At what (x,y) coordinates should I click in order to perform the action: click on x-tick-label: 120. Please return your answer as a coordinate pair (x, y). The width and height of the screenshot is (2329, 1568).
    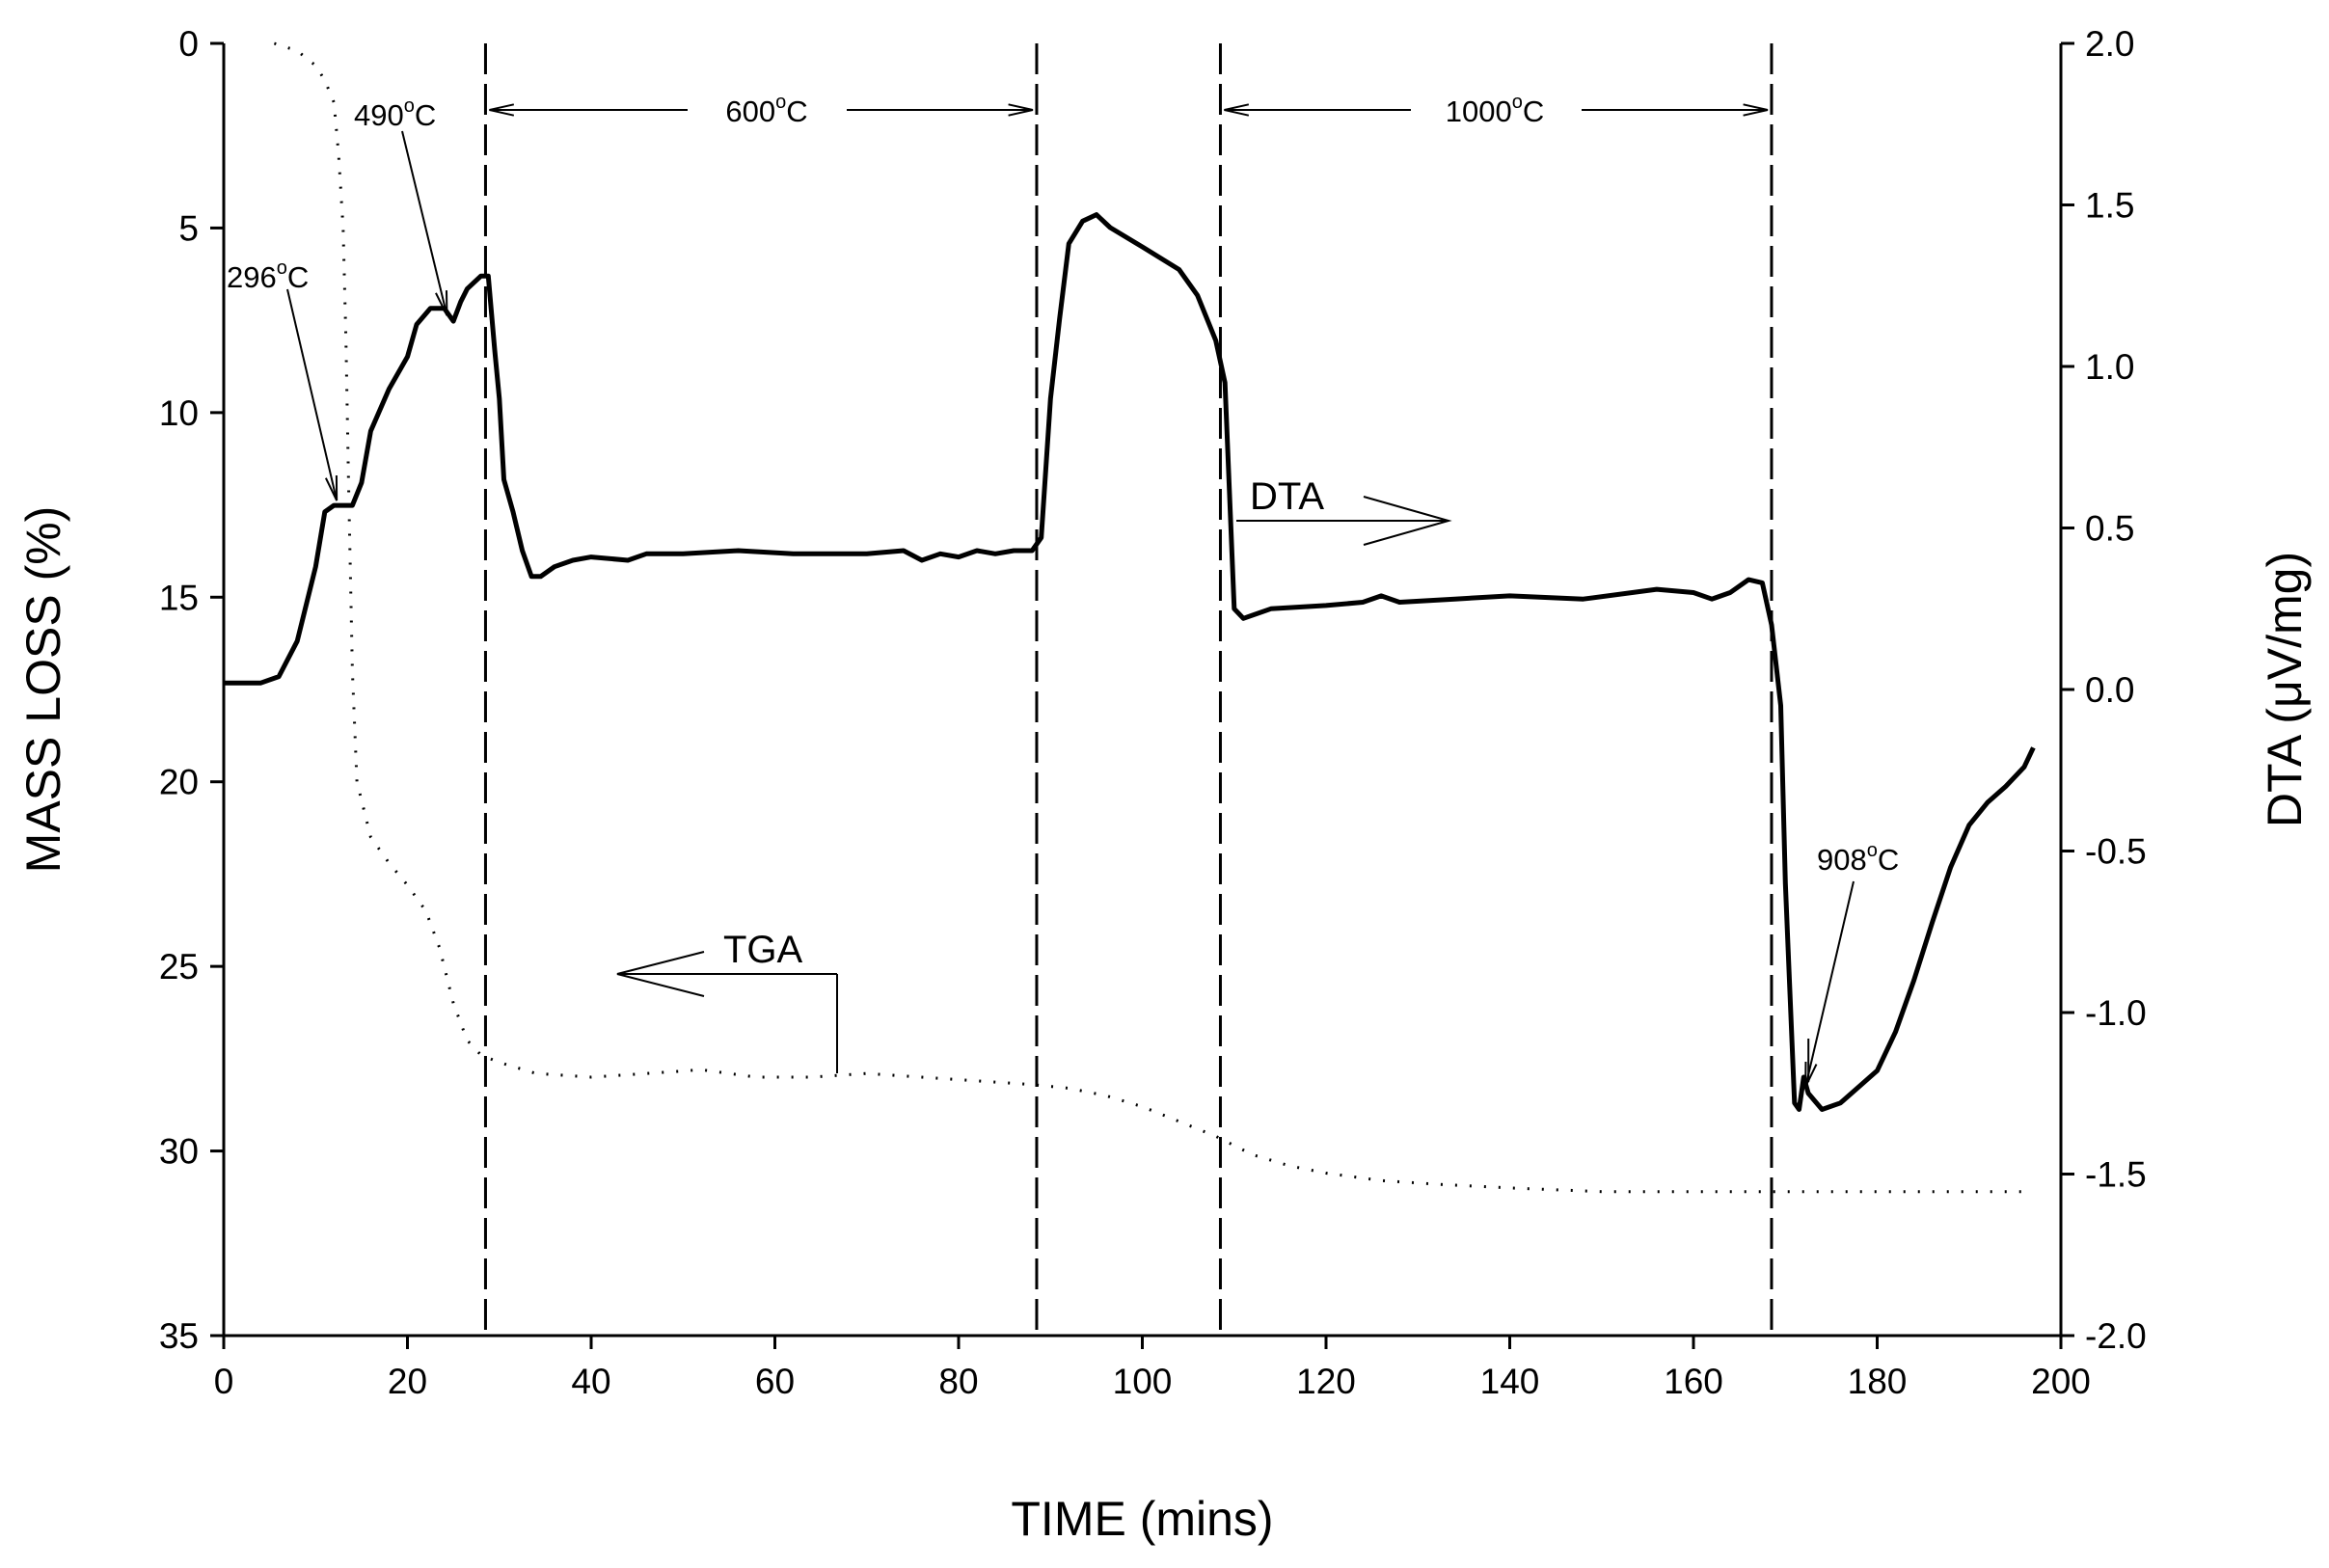
    Looking at the image, I should click on (1326, 1382).